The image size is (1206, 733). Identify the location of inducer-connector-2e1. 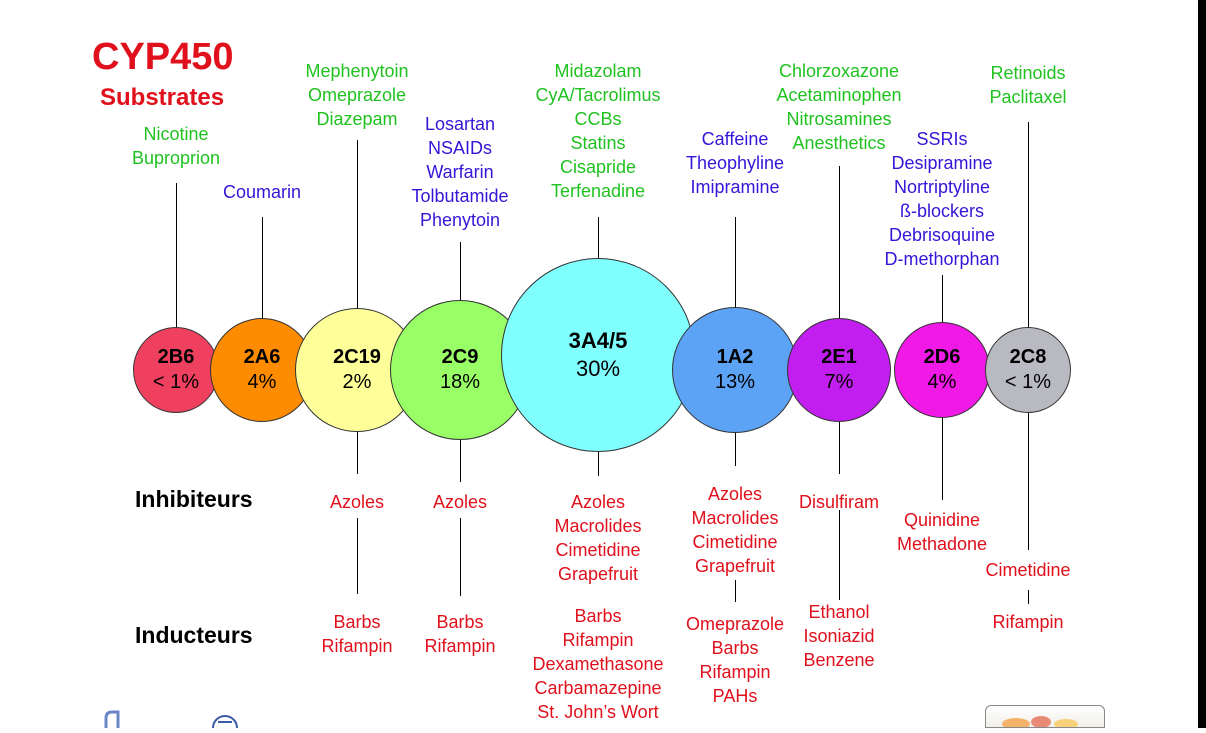
(839, 555).